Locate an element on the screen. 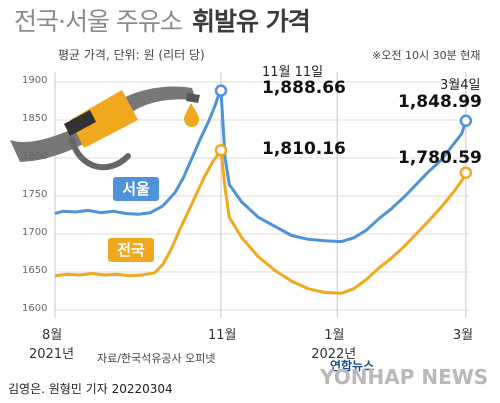 This screenshot has height=403, width=500. annotation-date-mar: 3월4일 is located at coordinates (460, 85).